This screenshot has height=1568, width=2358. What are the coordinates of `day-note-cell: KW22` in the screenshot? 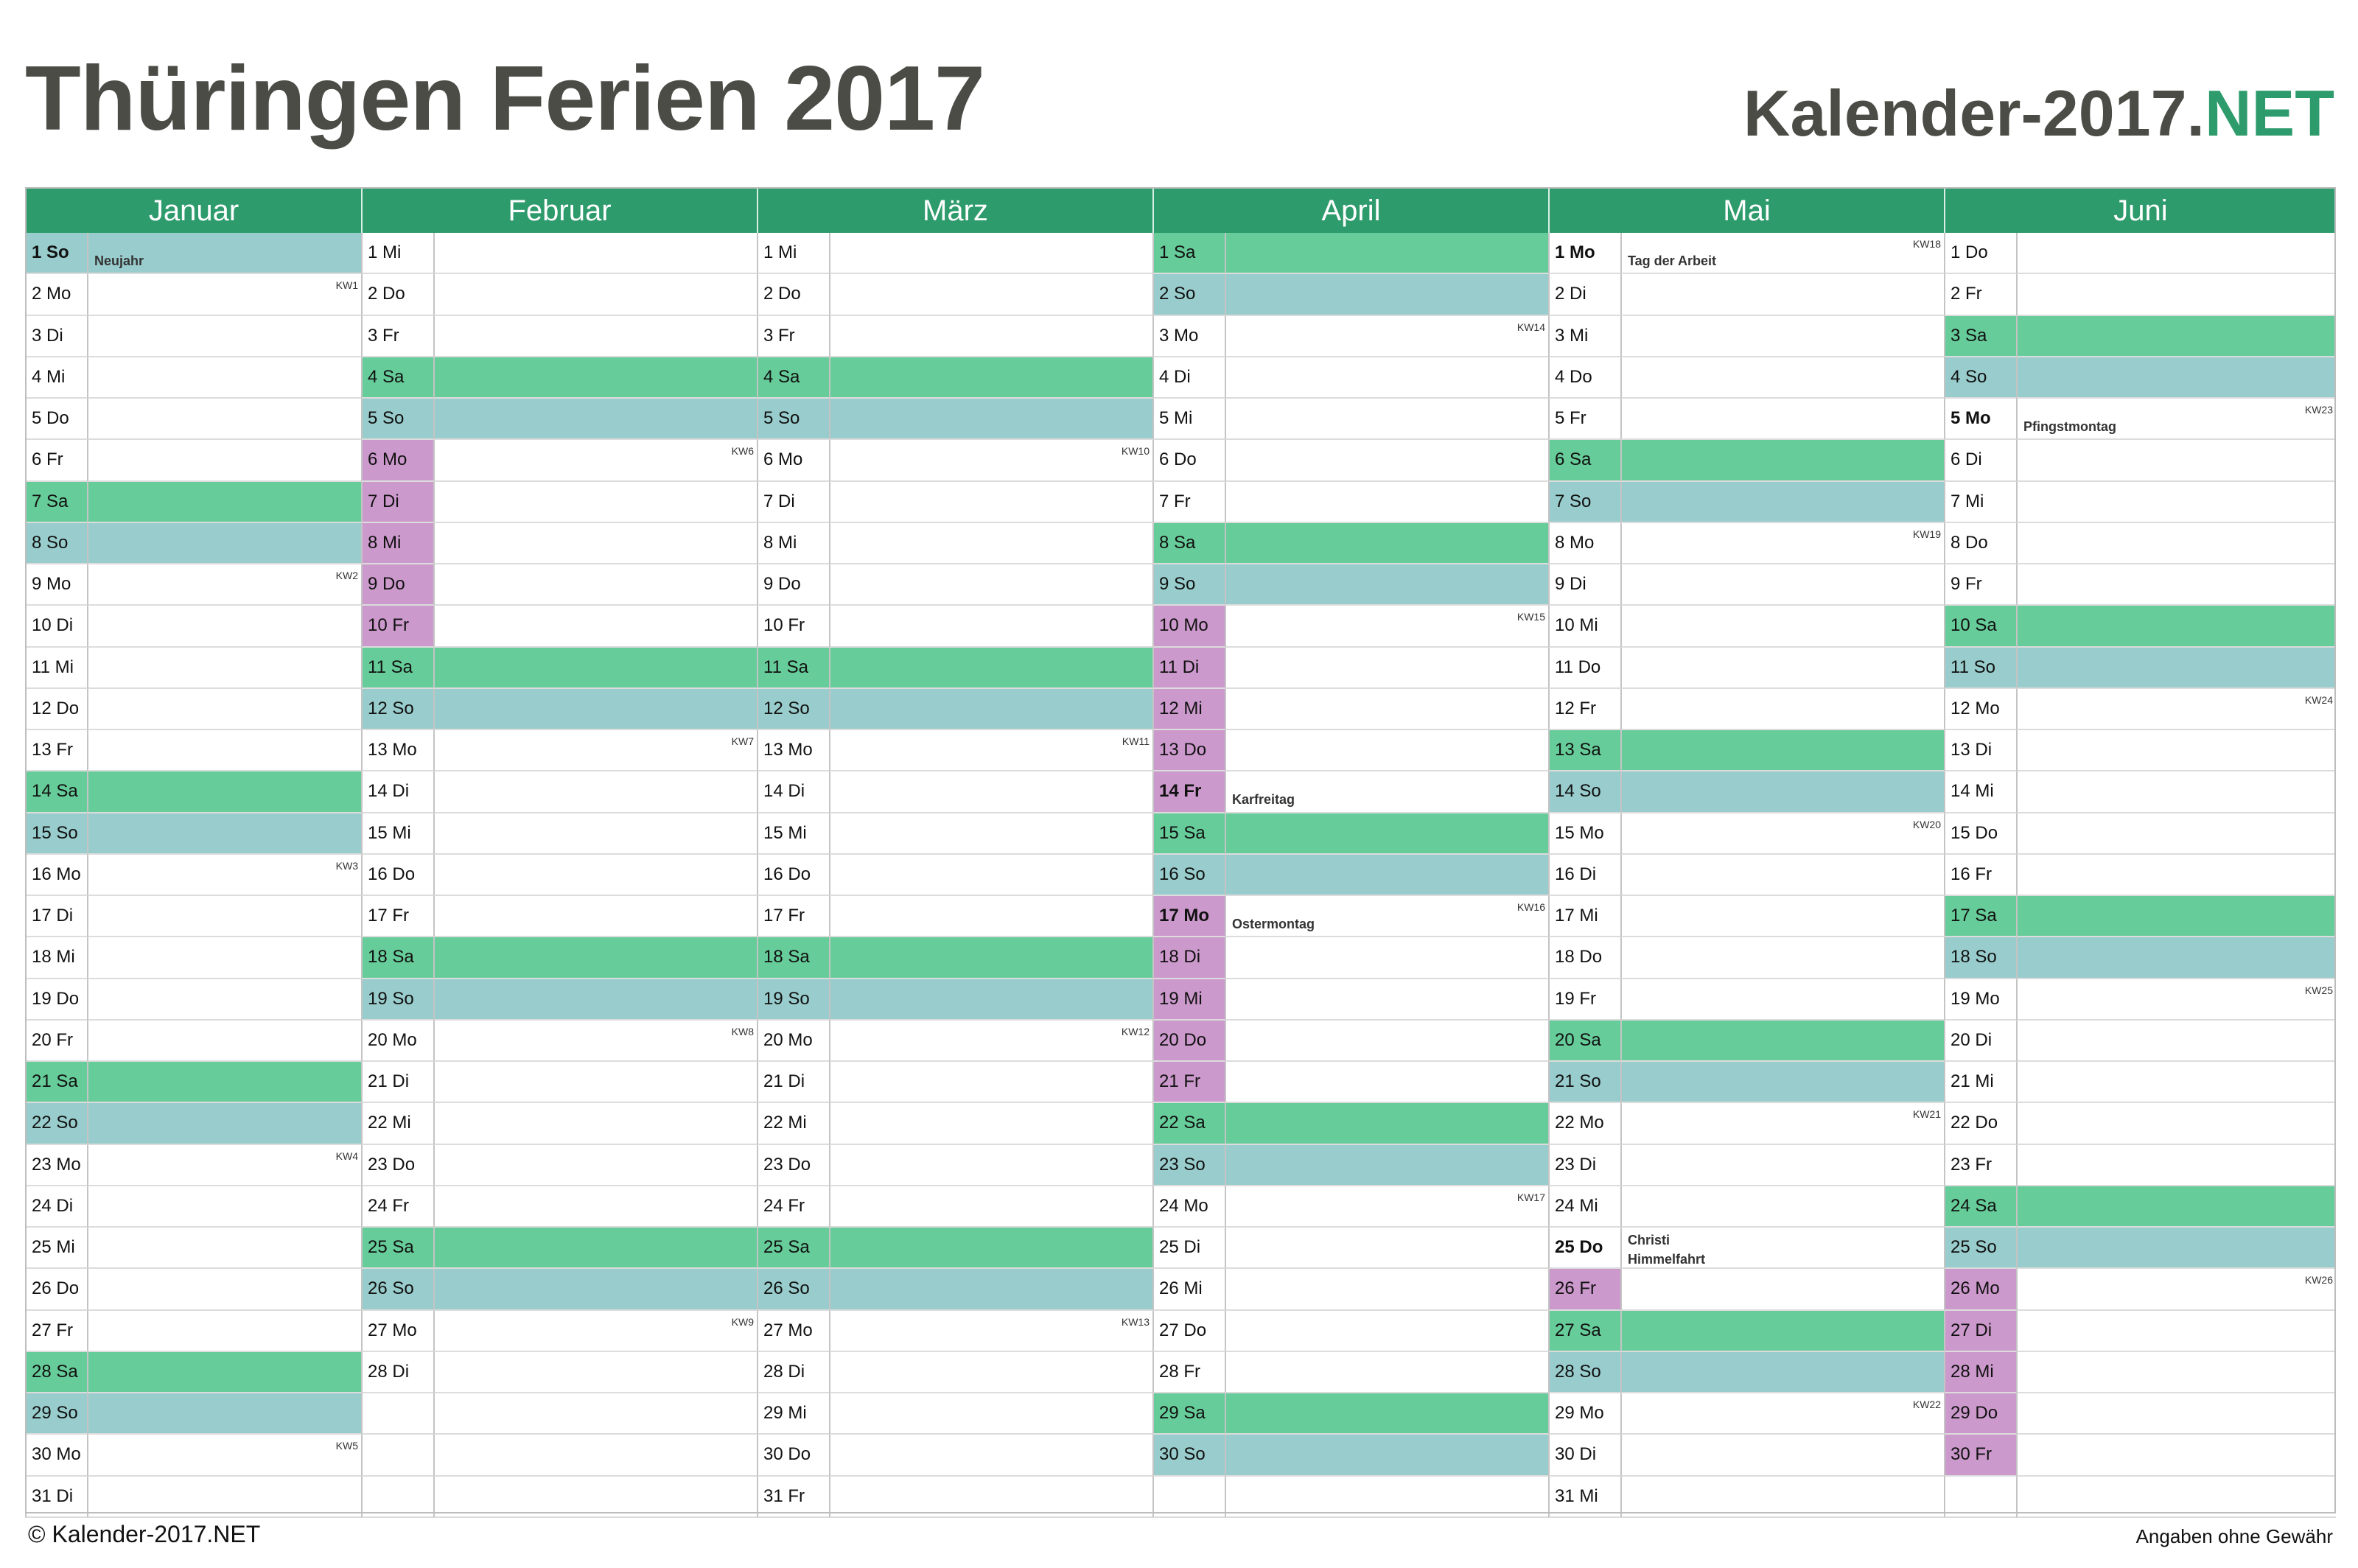 It's located at (1782, 1414).